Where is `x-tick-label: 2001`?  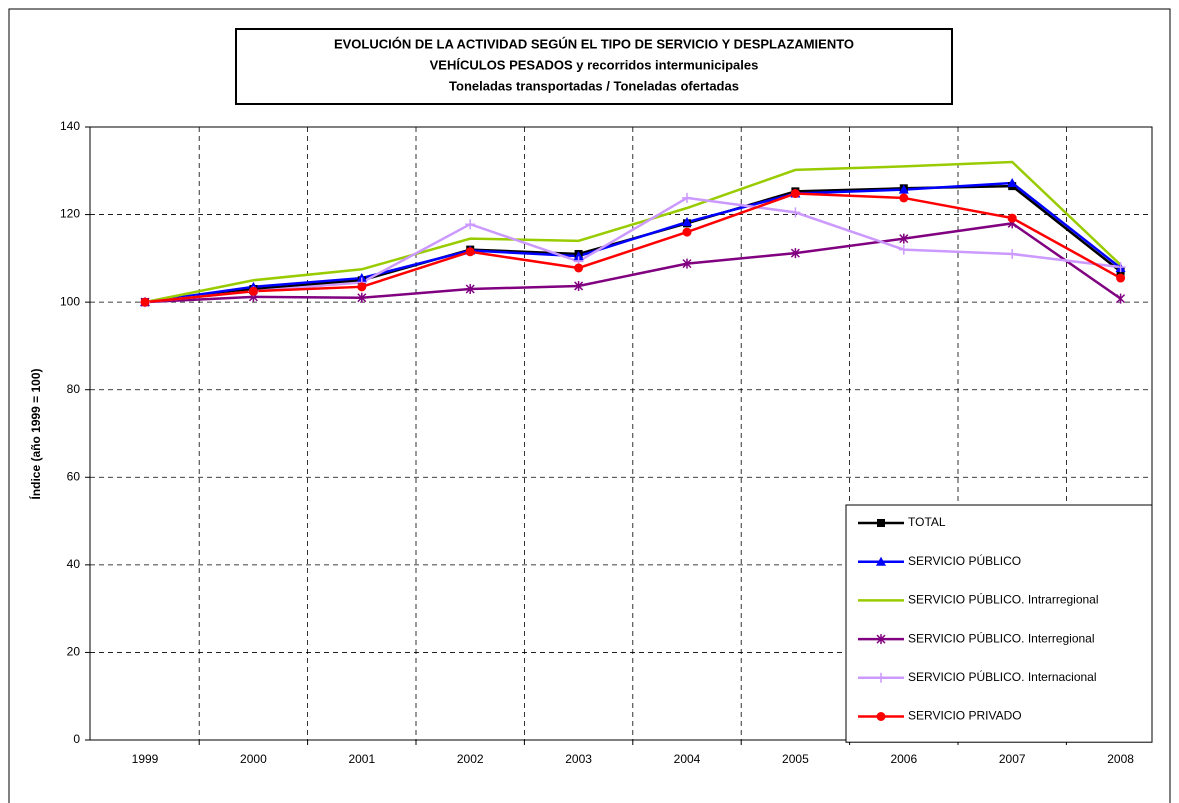
x-tick-label: 2001 is located at coordinates (361, 759).